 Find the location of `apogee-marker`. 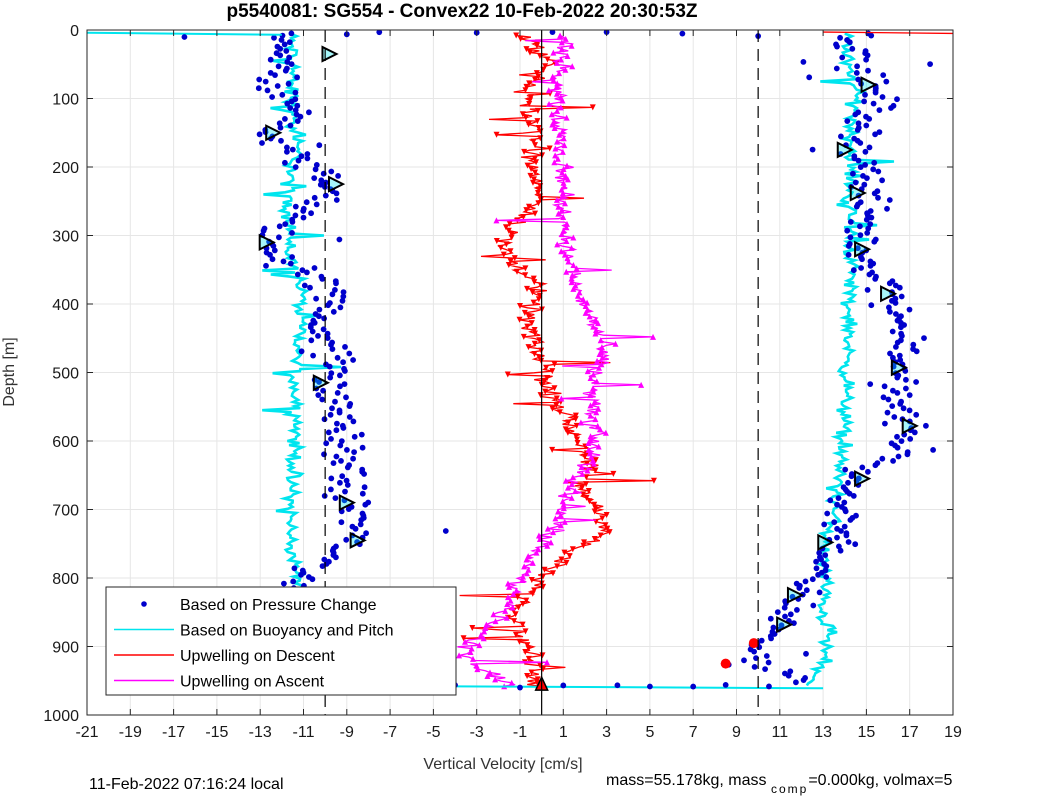

apogee-marker is located at coordinates (725, 663).